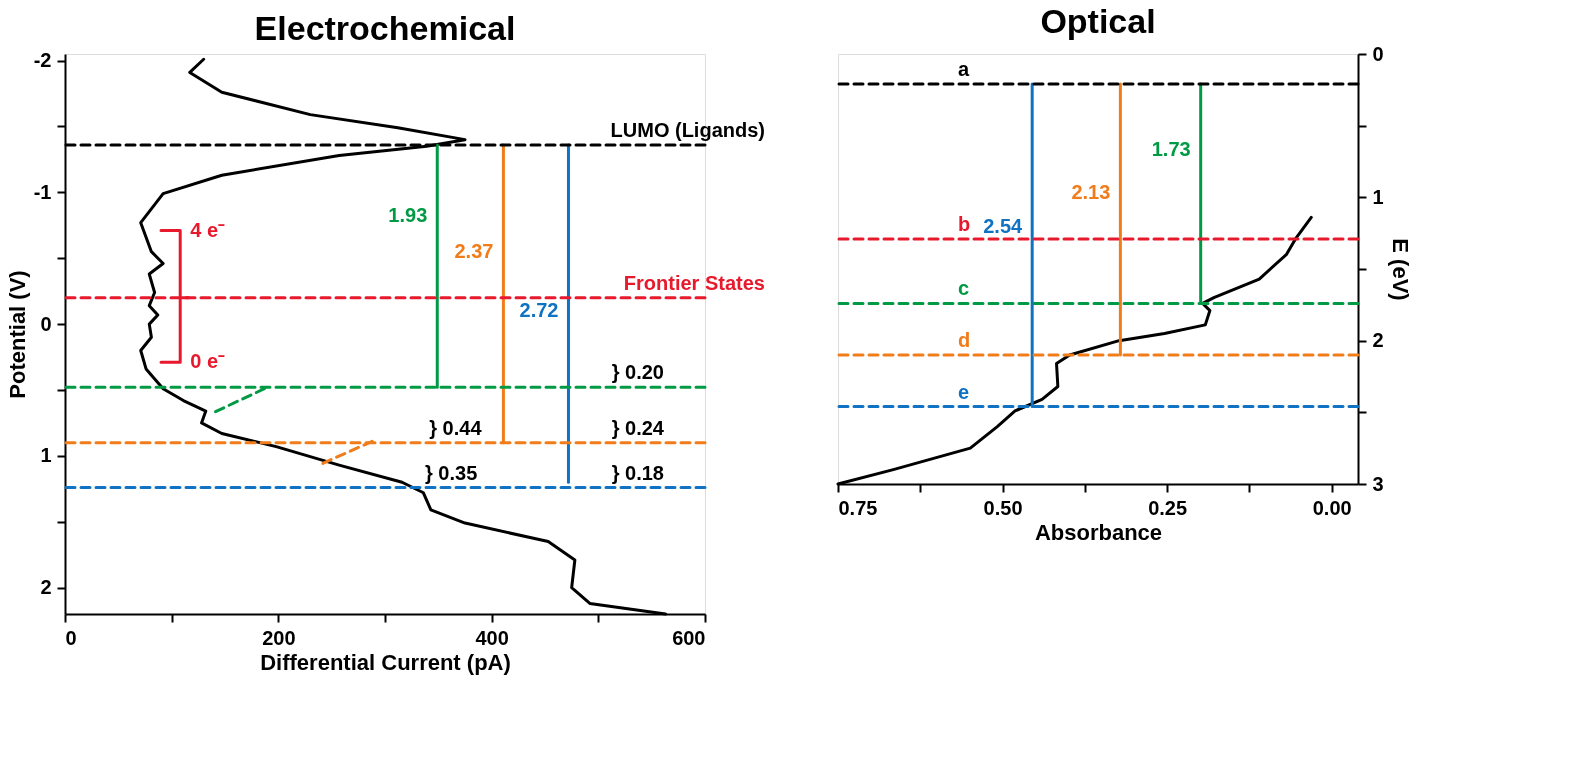  What do you see at coordinates (964, 223) in the screenshot?
I see `ref-line-label: b` at bounding box center [964, 223].